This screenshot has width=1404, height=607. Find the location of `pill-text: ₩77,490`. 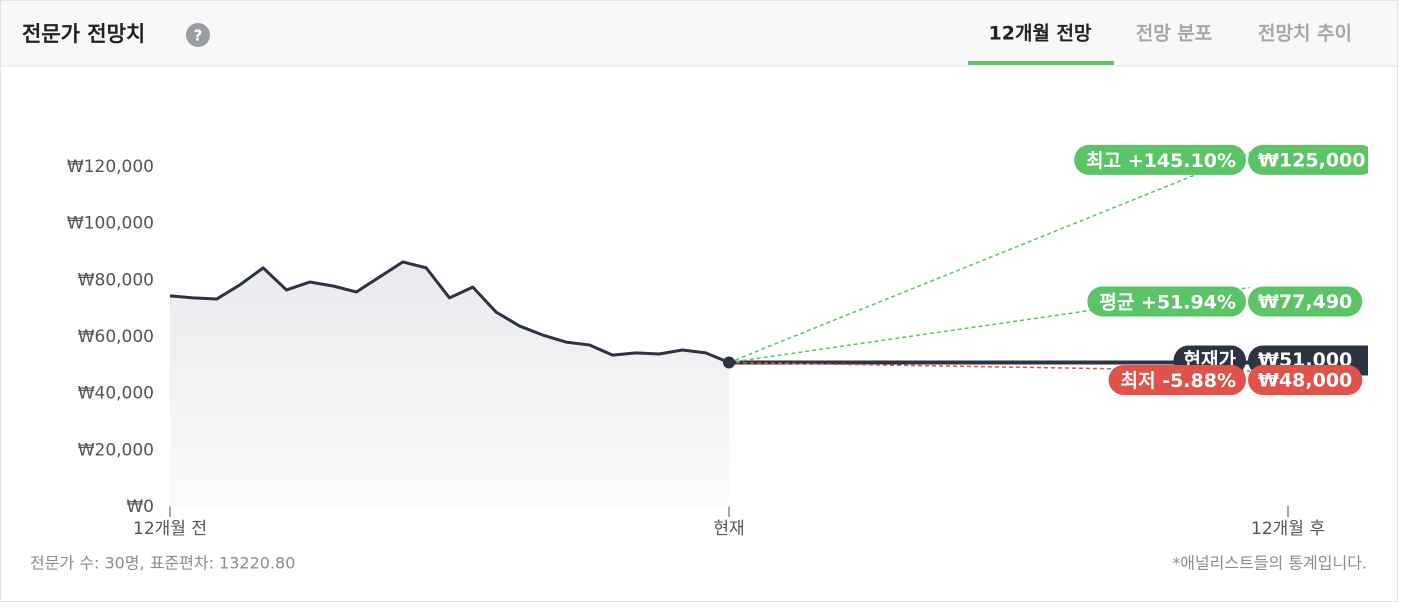

pill-text: ₩77,490 is located at coordinates (1305, 302).